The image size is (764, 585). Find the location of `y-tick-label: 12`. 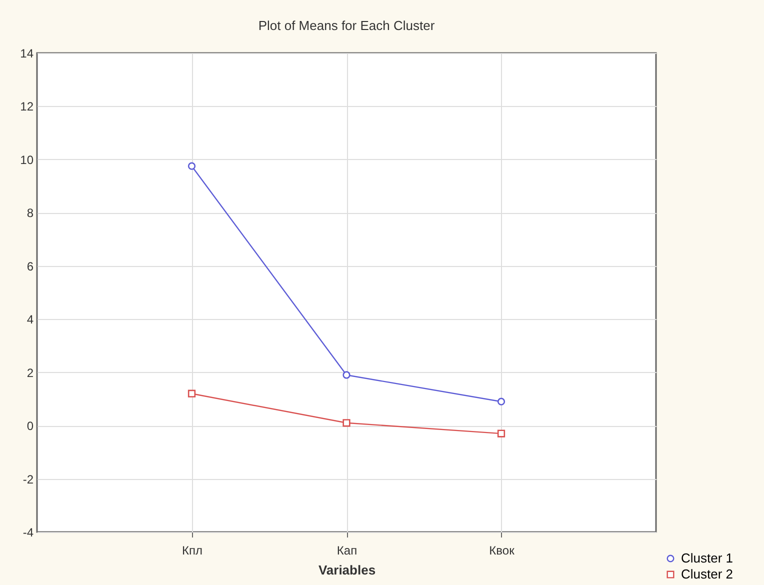

y-tick-label: 12 is located at coordinates (27, 107).